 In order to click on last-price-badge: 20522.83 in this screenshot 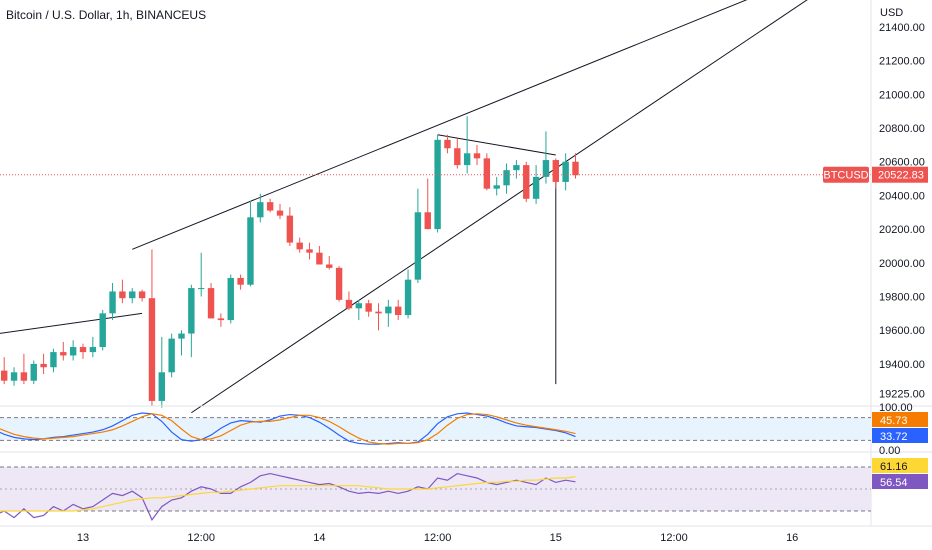, I will do `click(900, 174)`.